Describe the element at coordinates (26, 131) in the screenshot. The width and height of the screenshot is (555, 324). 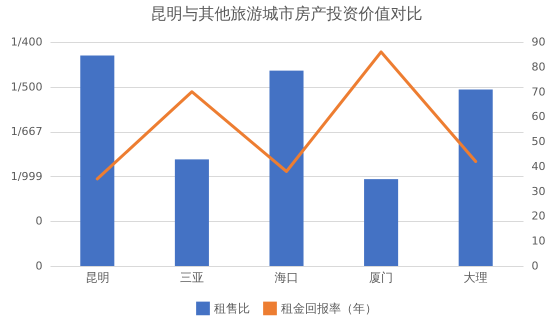
I see `y-tick-label: 1/667` at that location.